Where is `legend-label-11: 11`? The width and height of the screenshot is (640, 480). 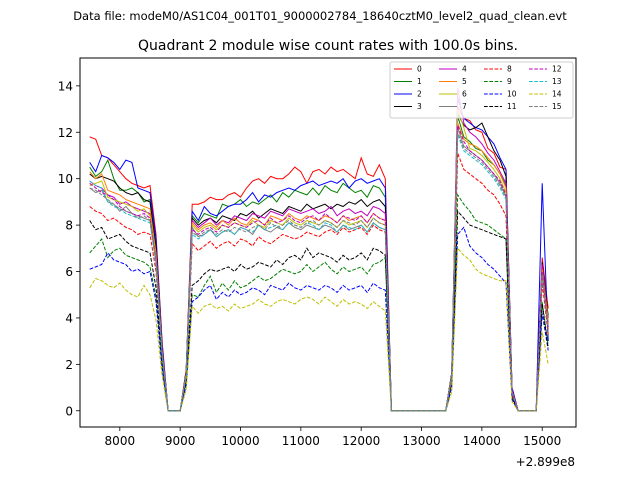 legend-label-11: 11 is located at coordinates (512, 106).